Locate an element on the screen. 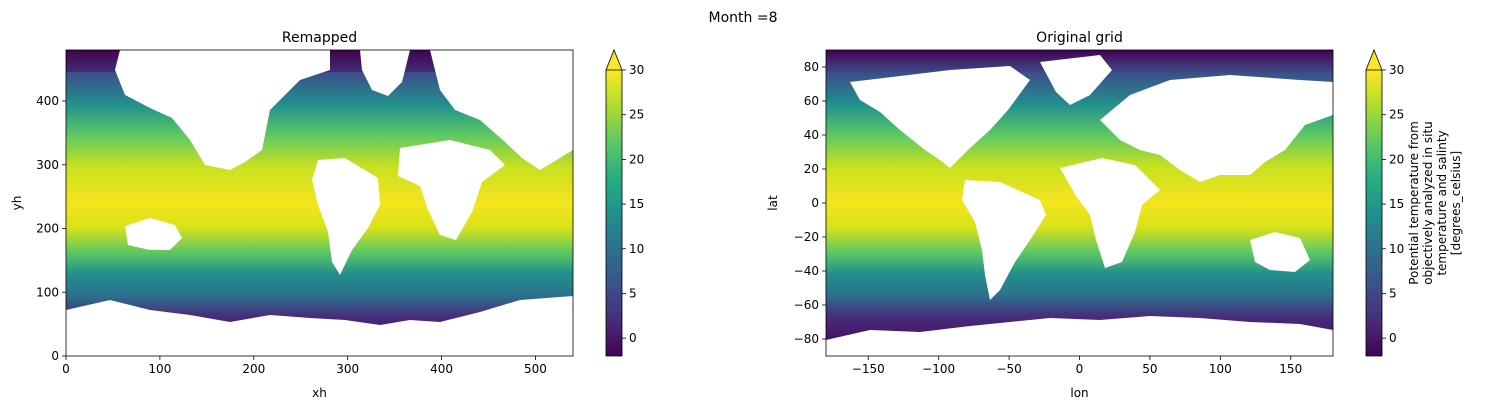  remapped-ytick-label: 400 is located at coordinates (47, 101).